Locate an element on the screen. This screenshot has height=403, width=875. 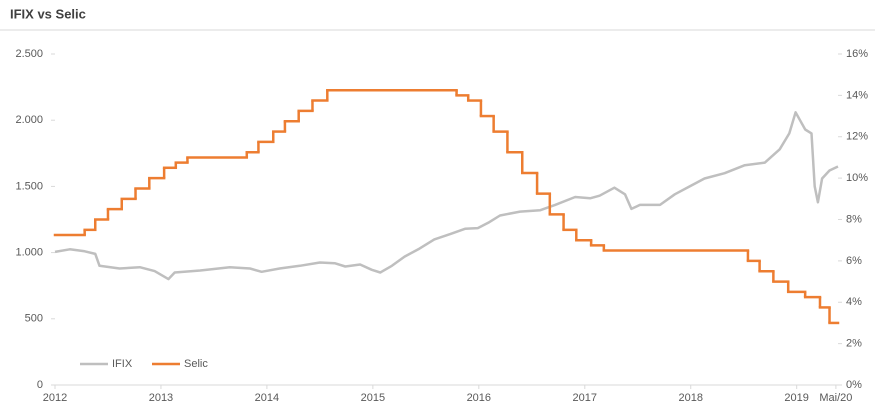
x-tick-label: 2014 is located at coordinates (267, 397).